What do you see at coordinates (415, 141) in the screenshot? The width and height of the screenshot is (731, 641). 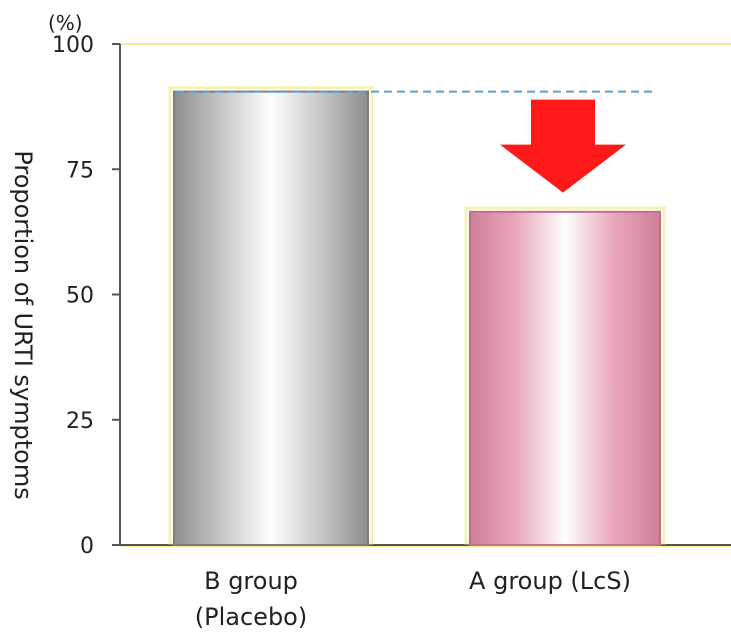 I see `annotations` at bounding box center [415, 141].